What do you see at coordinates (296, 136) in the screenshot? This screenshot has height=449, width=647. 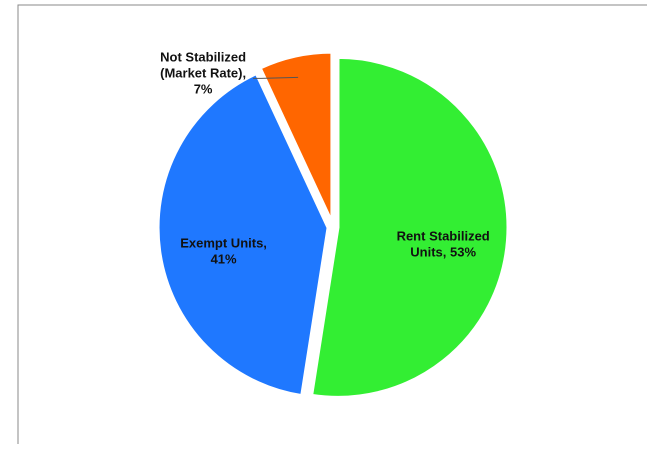 I see `pie-slice` at bounding box center [296, 136].